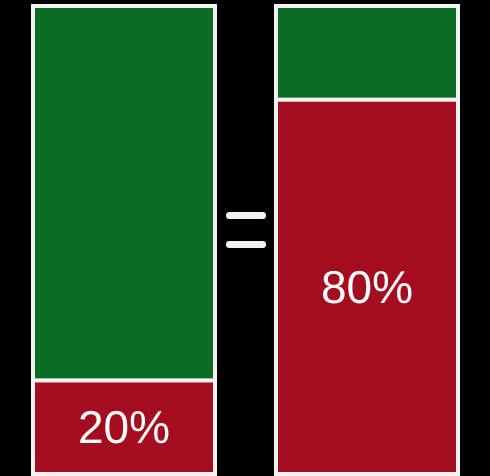  Describe the element at coordinates (367, 286) in the screenshot. I see `data-label: 80%` at that location.